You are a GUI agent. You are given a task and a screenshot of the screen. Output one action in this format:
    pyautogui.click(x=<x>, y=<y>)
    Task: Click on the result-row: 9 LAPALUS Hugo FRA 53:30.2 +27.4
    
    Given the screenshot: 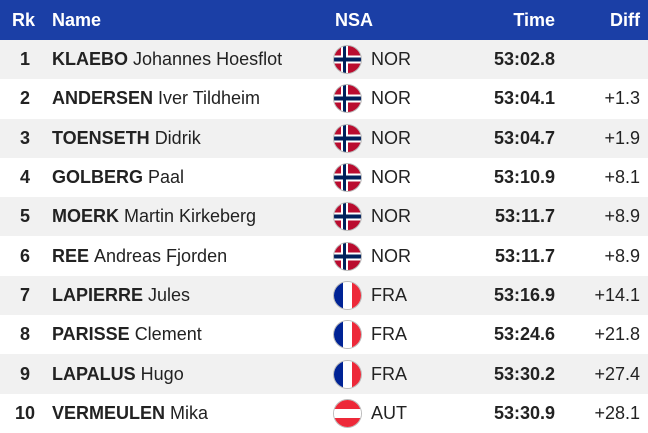 What is the action you would take?
    pyautogui.click(x=324, y=374)
    